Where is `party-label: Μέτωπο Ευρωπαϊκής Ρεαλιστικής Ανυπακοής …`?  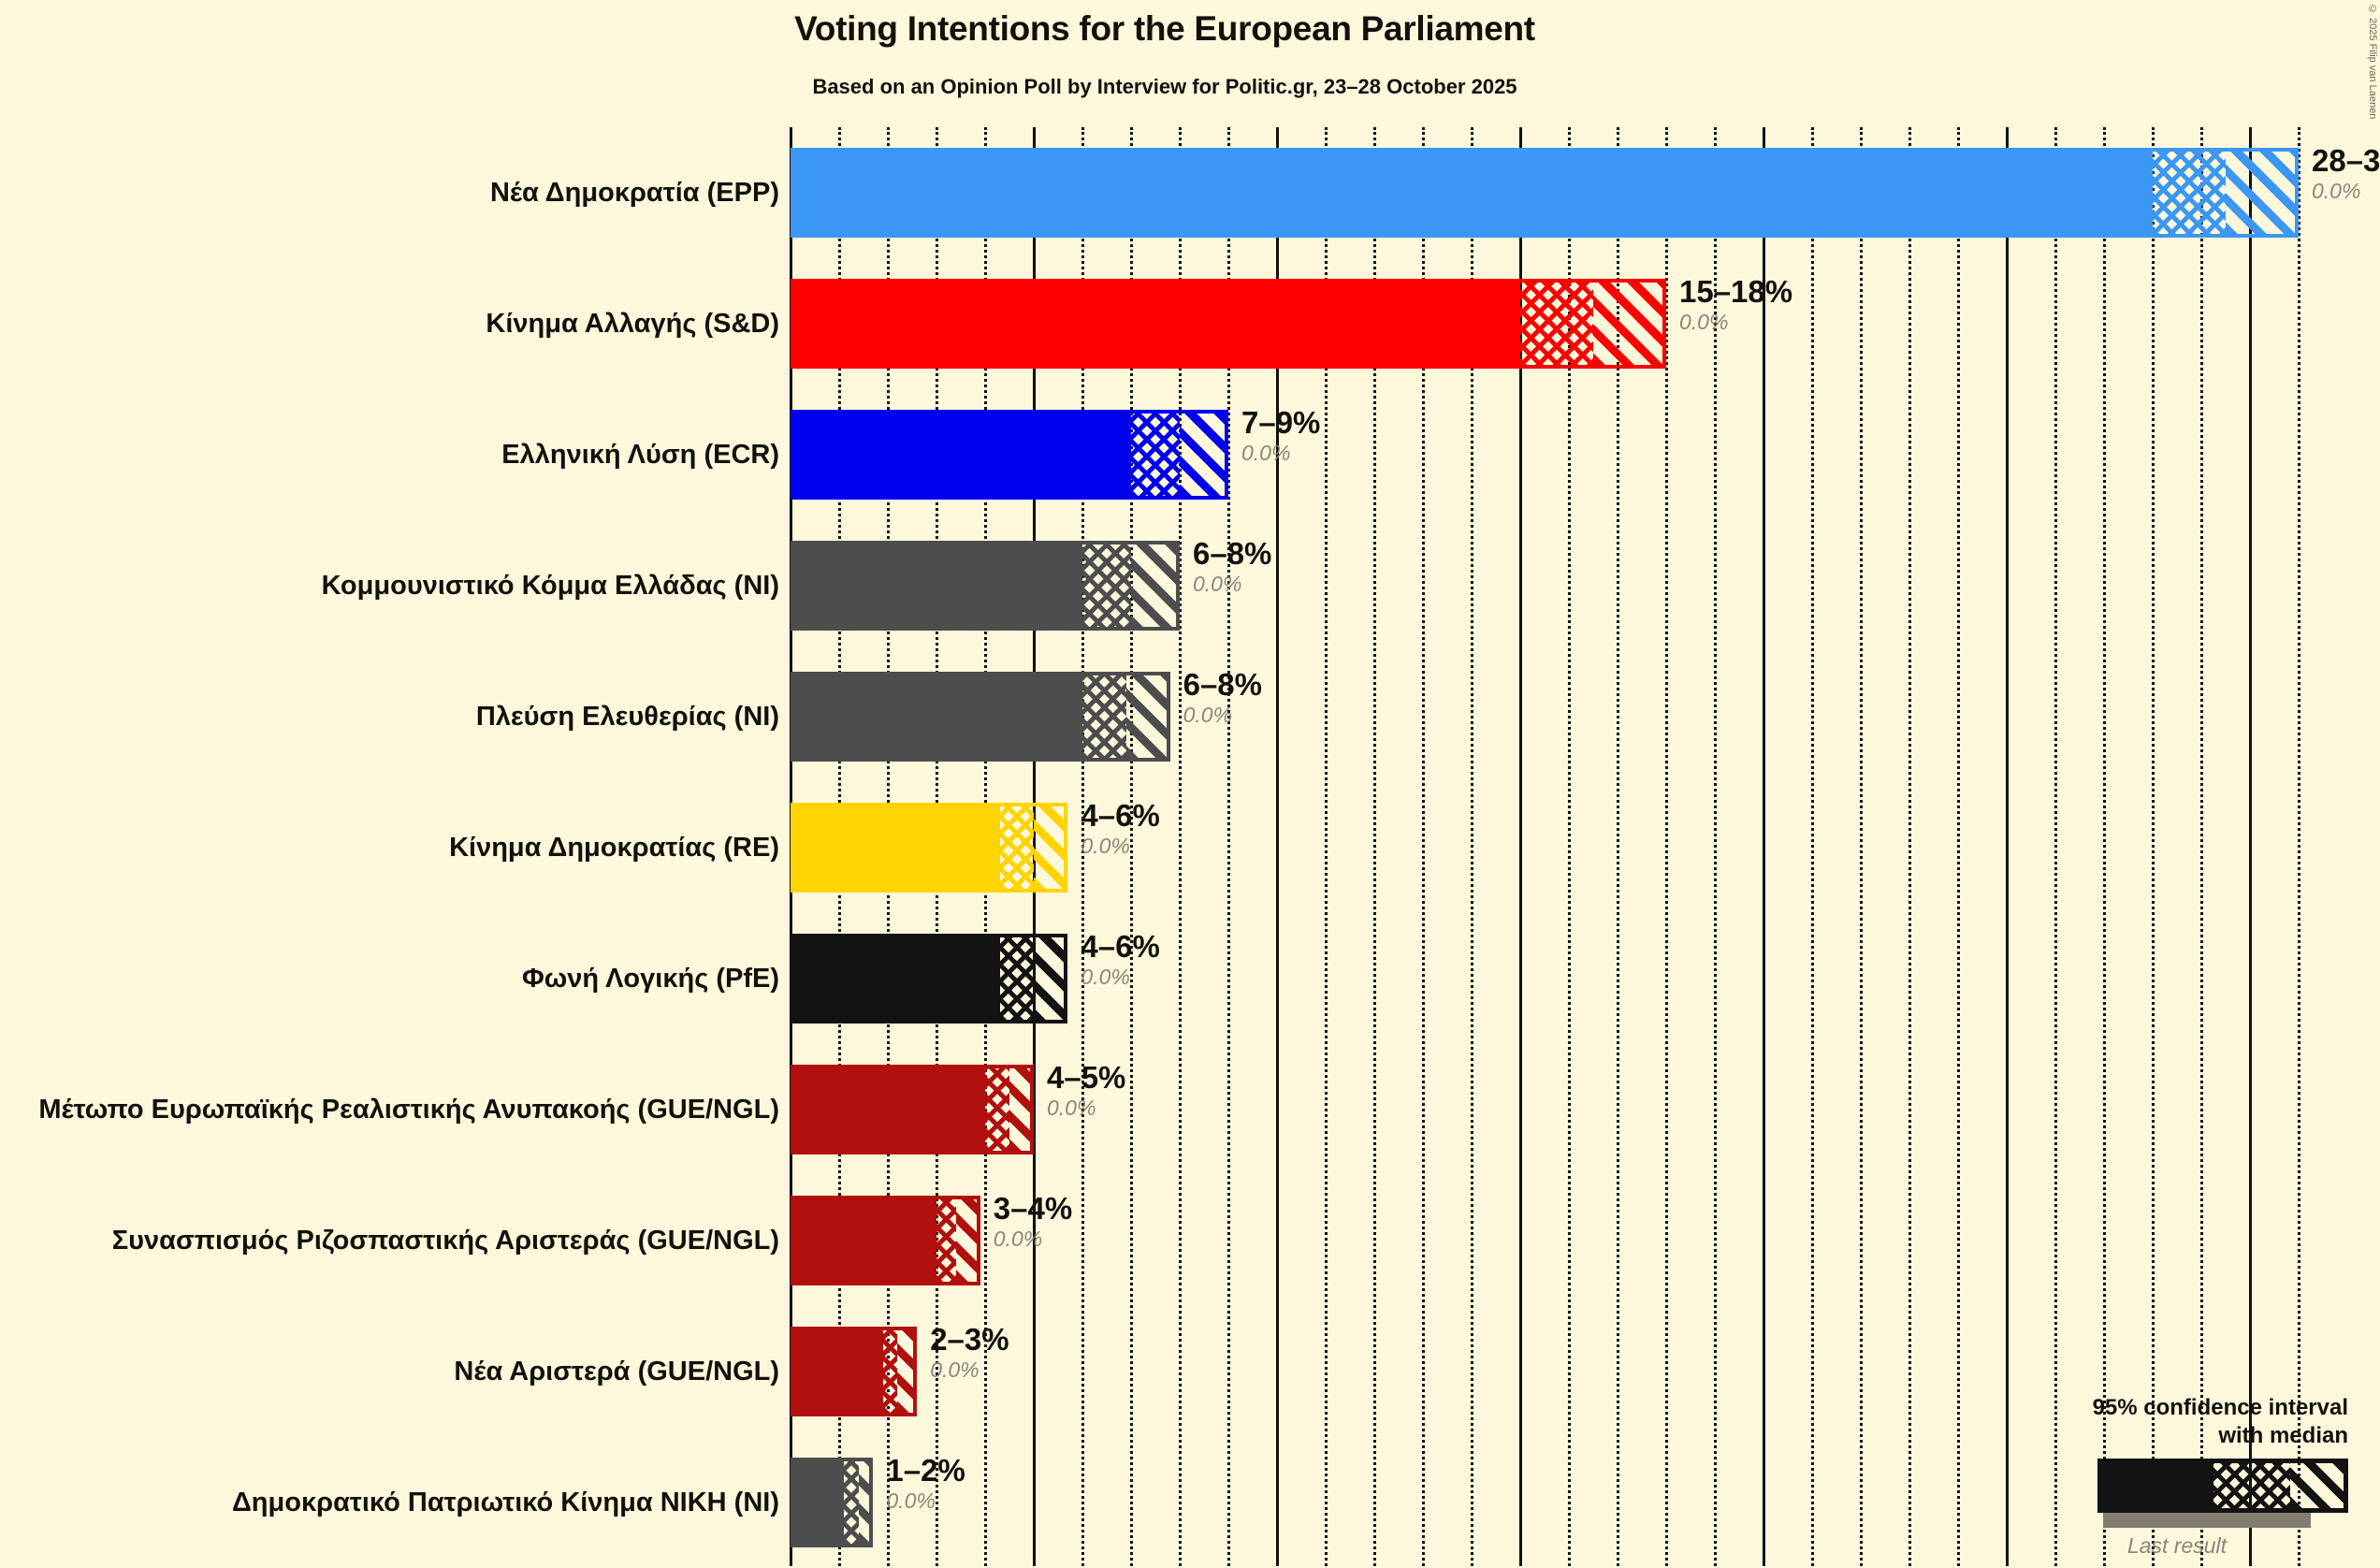 party-label: Μέτωπο Ευρωπαϊκής Ρεαλιστικής Ανυπακοής … is located at coordinates (408, 1109).